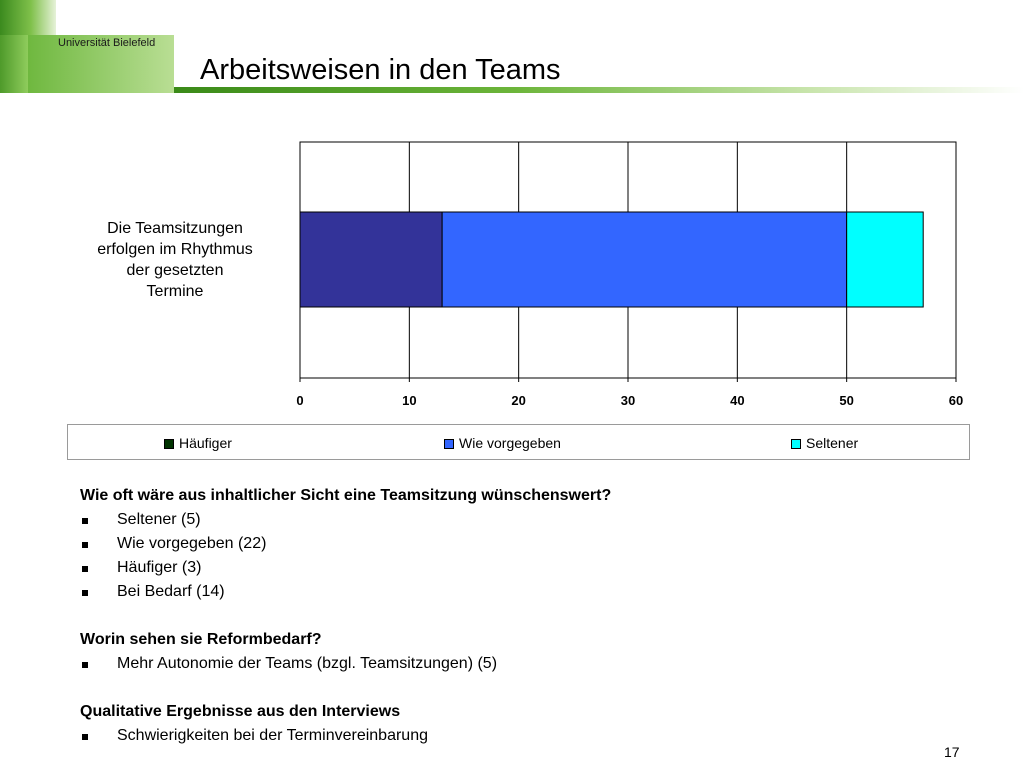 Image resolution: width=1024 pixels, height=768 pixels. What do you see at coordinates (380, 70) in the screenshot?
I see `page-title: Arbeitsweisen in den Teams` at bounding box center [380, 70].